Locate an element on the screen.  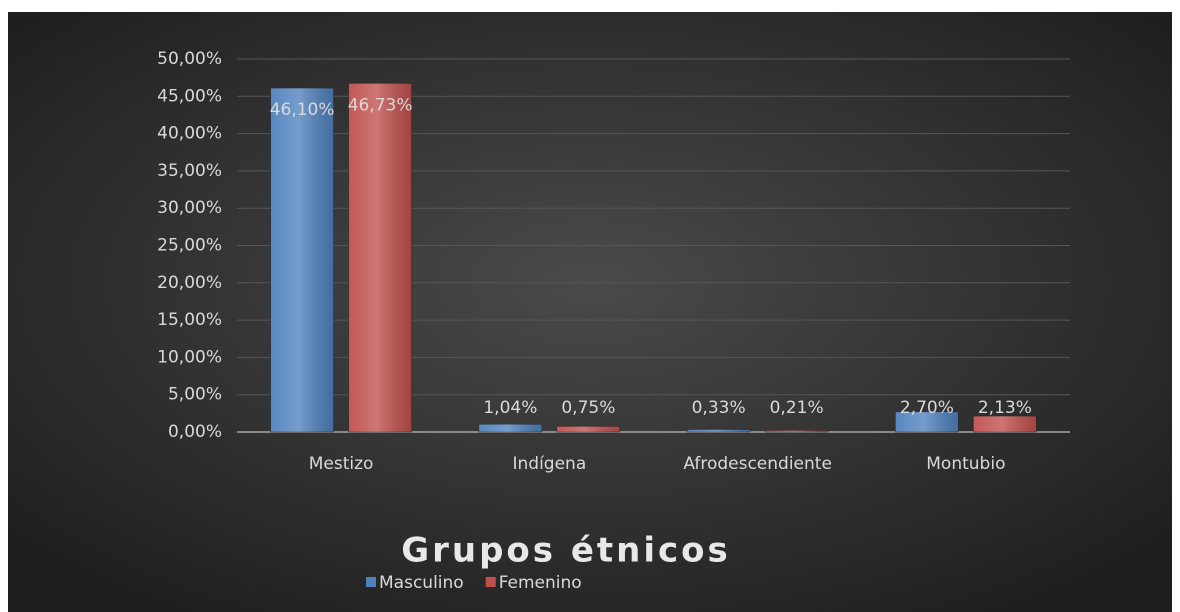
legend-label: Femenino is located at coordinates (540, 583).